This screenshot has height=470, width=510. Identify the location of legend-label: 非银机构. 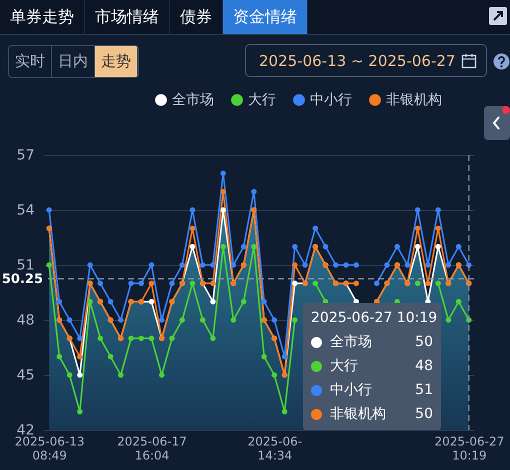
(414, 100).